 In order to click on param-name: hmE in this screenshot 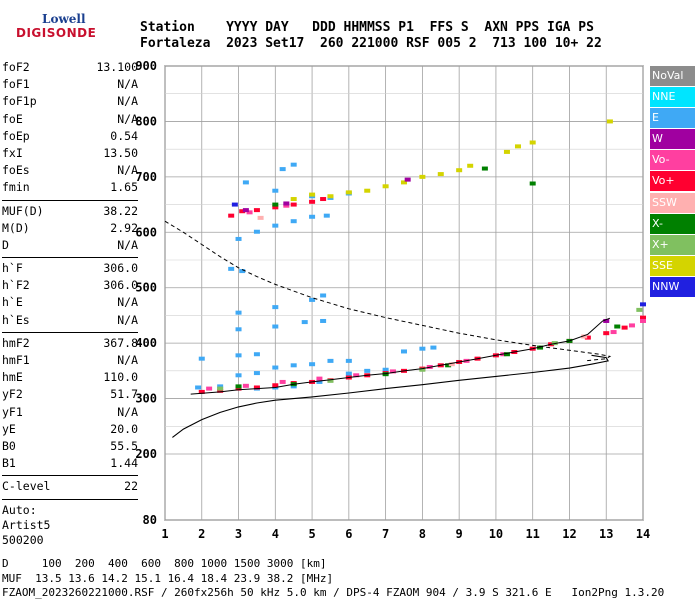, I will do `click(12, 377)`.